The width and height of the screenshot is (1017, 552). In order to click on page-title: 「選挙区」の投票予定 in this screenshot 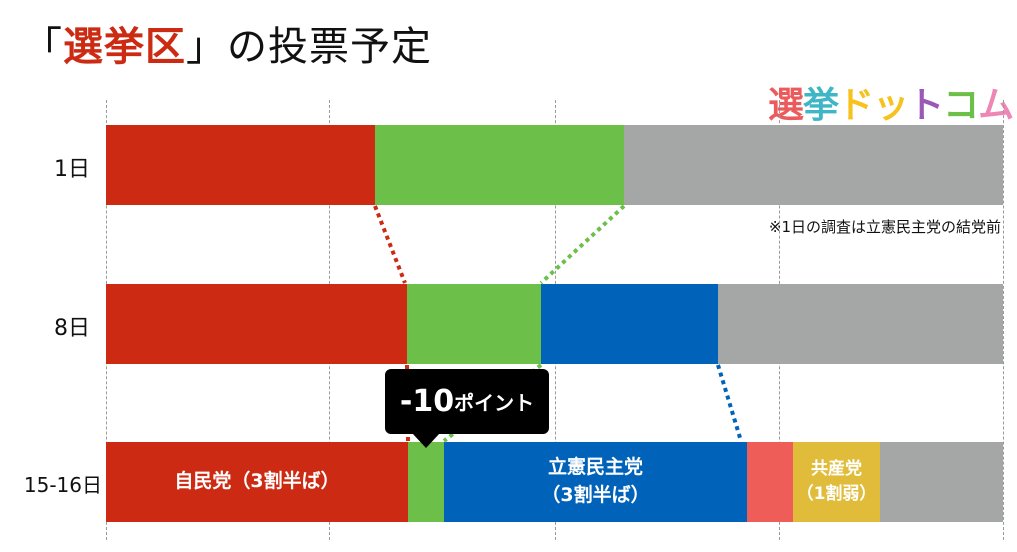, I will do `click(227, 43)`.